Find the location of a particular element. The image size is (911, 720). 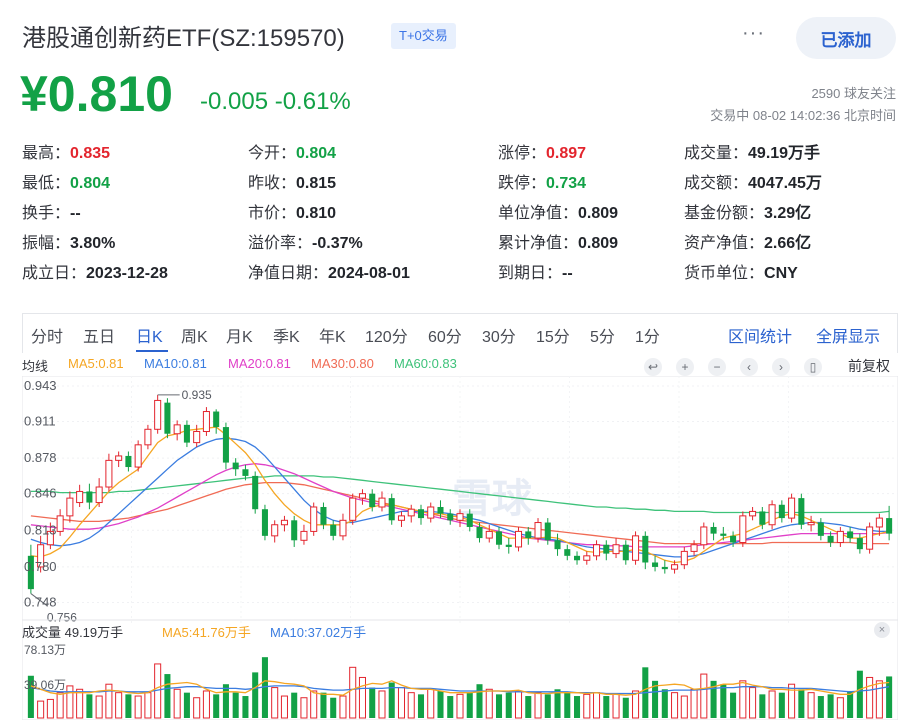

fullscreen-link: 全屏显示 is located at coordinates (848, 337).